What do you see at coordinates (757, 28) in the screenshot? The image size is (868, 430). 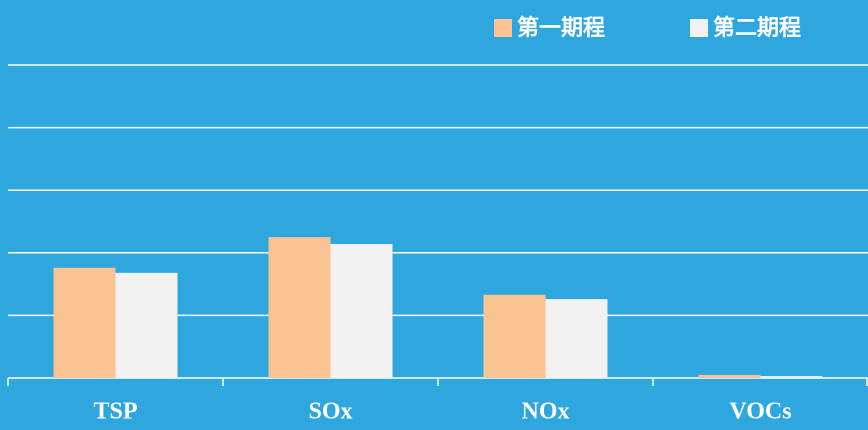 I see `legend-label: 第二期程` at bounding box center [757, 28].